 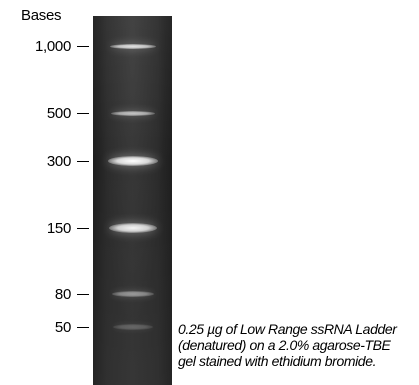 What do you see at coordinates (44, 228) in the screenshot?
I see `marker-row: 150` at bounding box center [44, 228].